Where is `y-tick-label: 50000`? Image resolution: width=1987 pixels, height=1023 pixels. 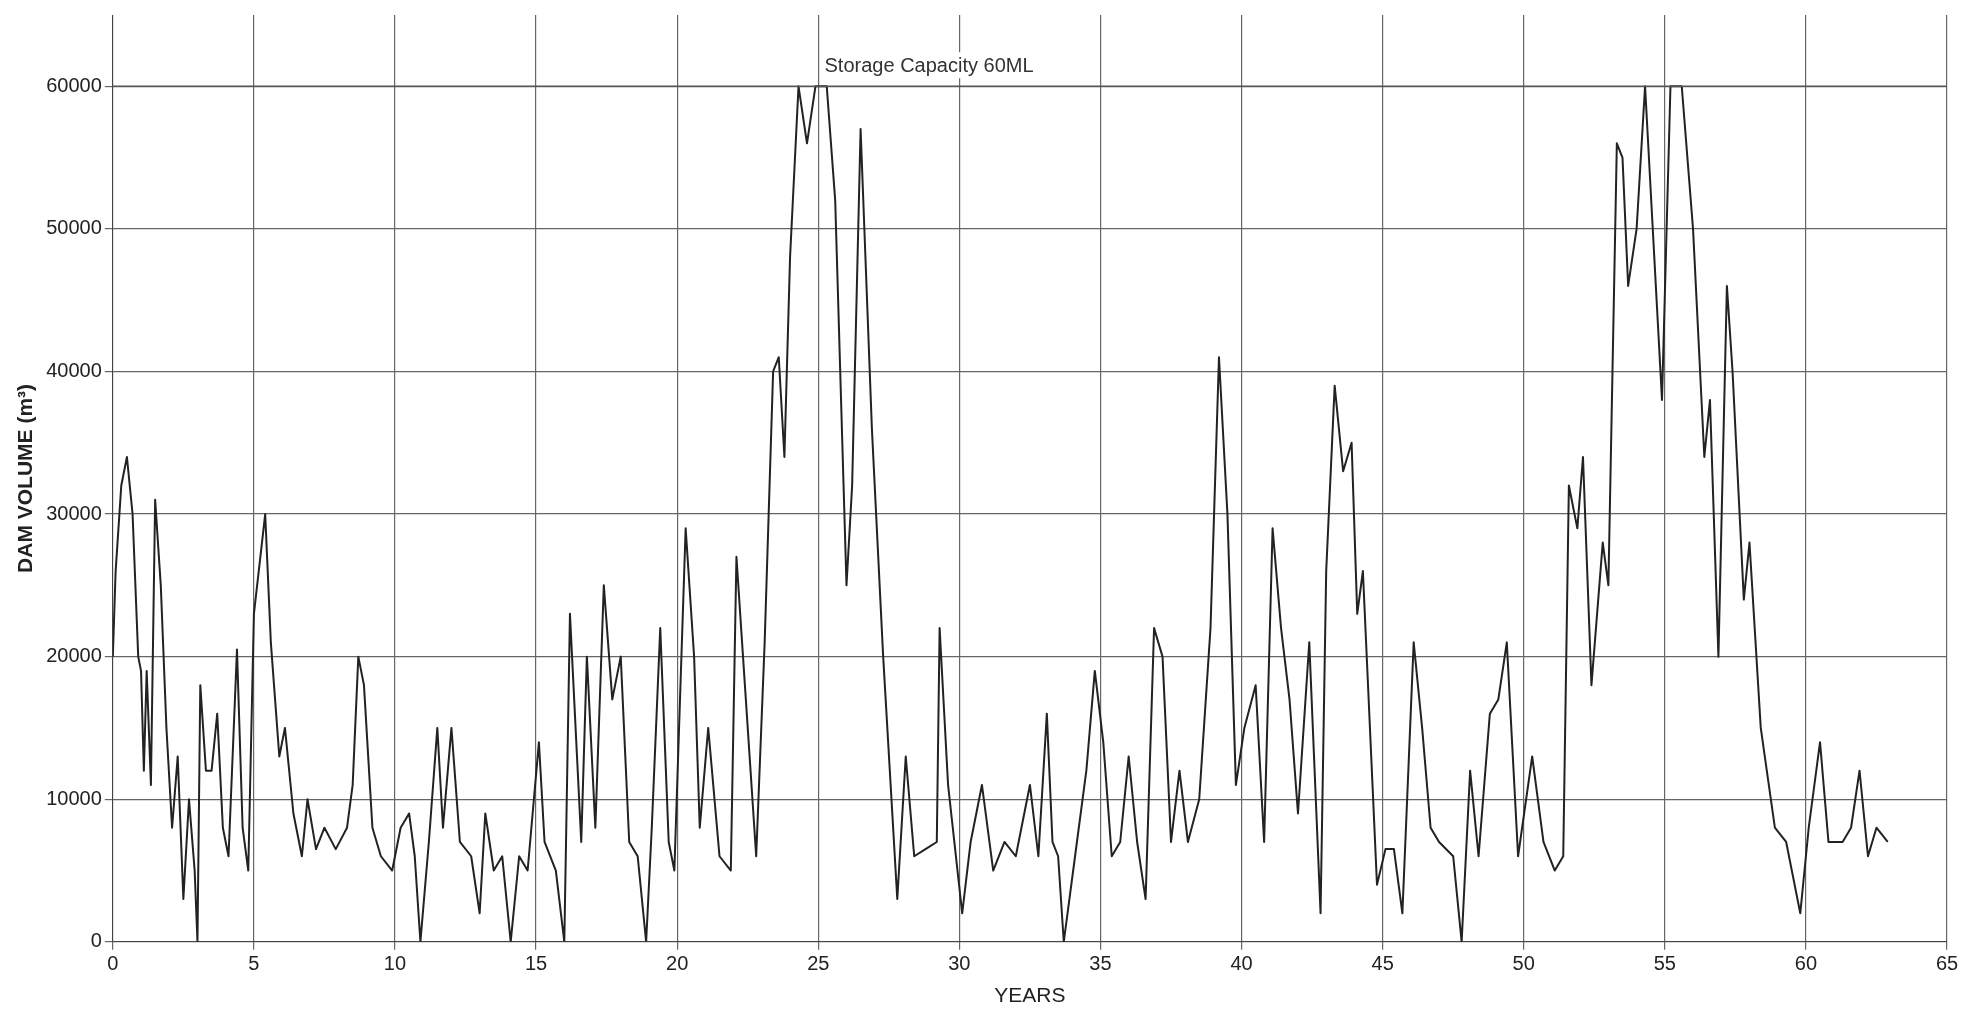 y-tick-label: 50000 is located at coordinates (74, 227).